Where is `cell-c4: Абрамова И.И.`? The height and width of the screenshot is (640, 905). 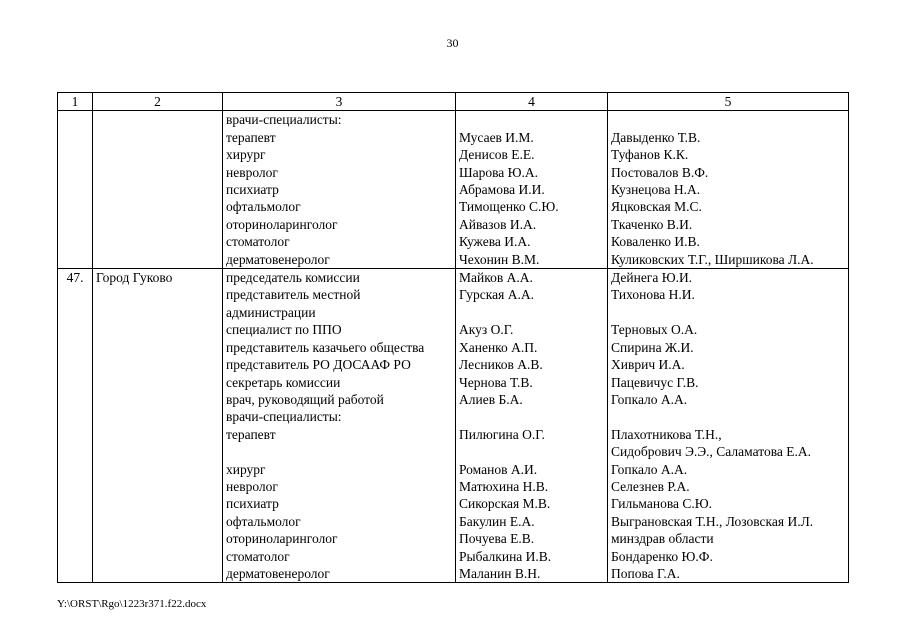 cell-c4: Абрамова И.И. is located at coordinates (531, 190).